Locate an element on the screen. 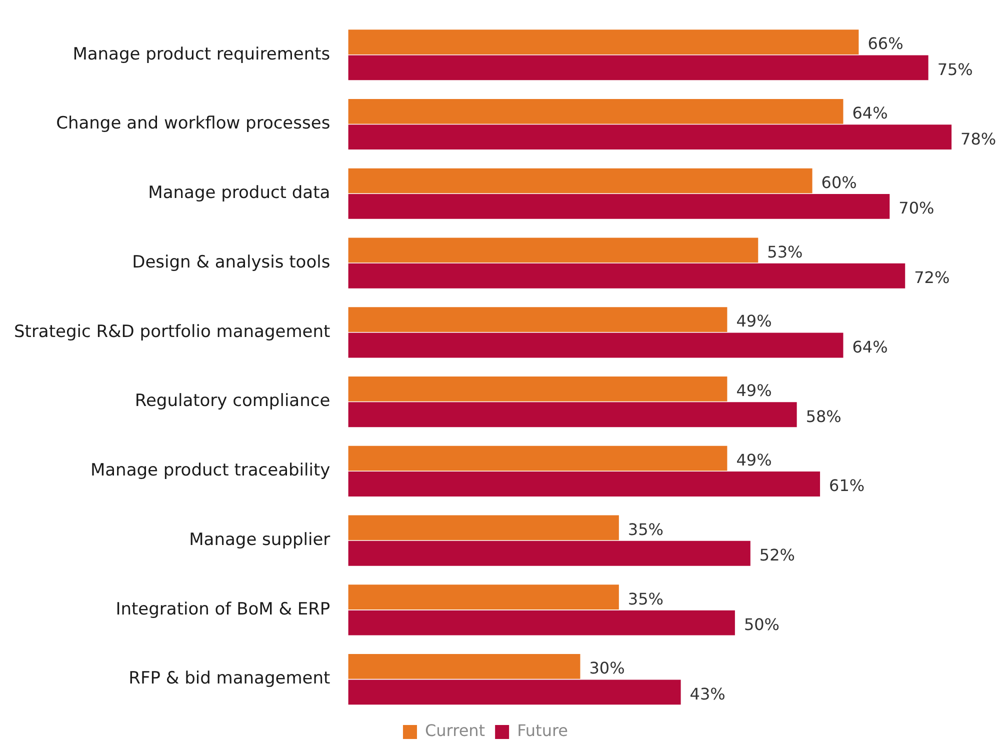 The height and width of the screenshot is (750, 997). data-label: 61% is located at coordinates (847, 486).